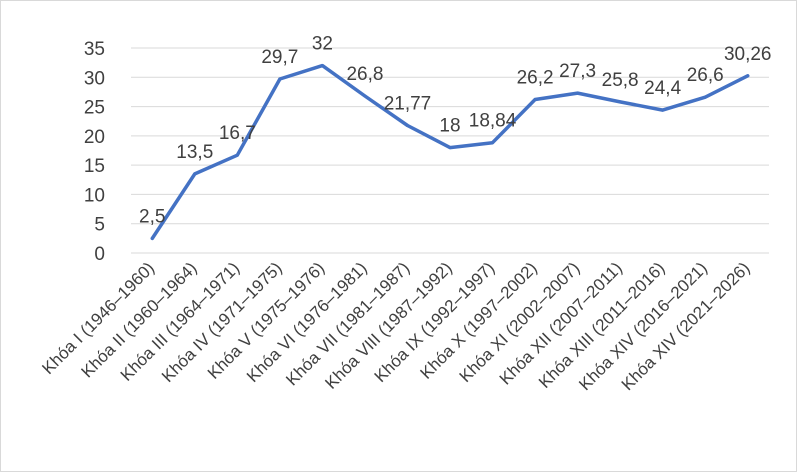 The height and width of the screenshot is (472, 797). Describe the element at coordinates (94, 152) in the screenshot. I see `y-axis-ticks: 0 5 10 15 20 25 30 35` at that location.